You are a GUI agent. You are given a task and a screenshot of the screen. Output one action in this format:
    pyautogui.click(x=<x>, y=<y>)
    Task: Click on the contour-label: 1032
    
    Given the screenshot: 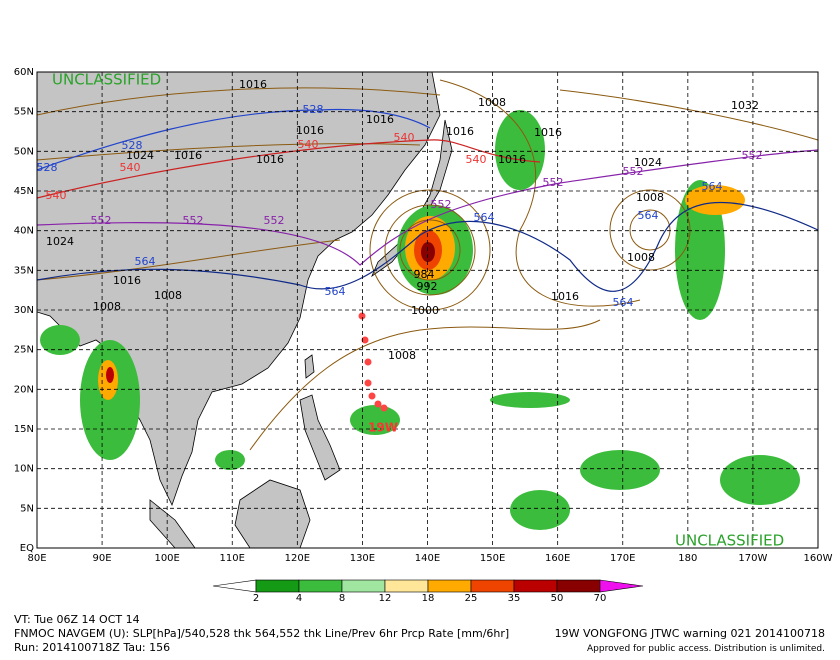 What is the action you would take?
    pyautogui.click(x=745, y=105)
    